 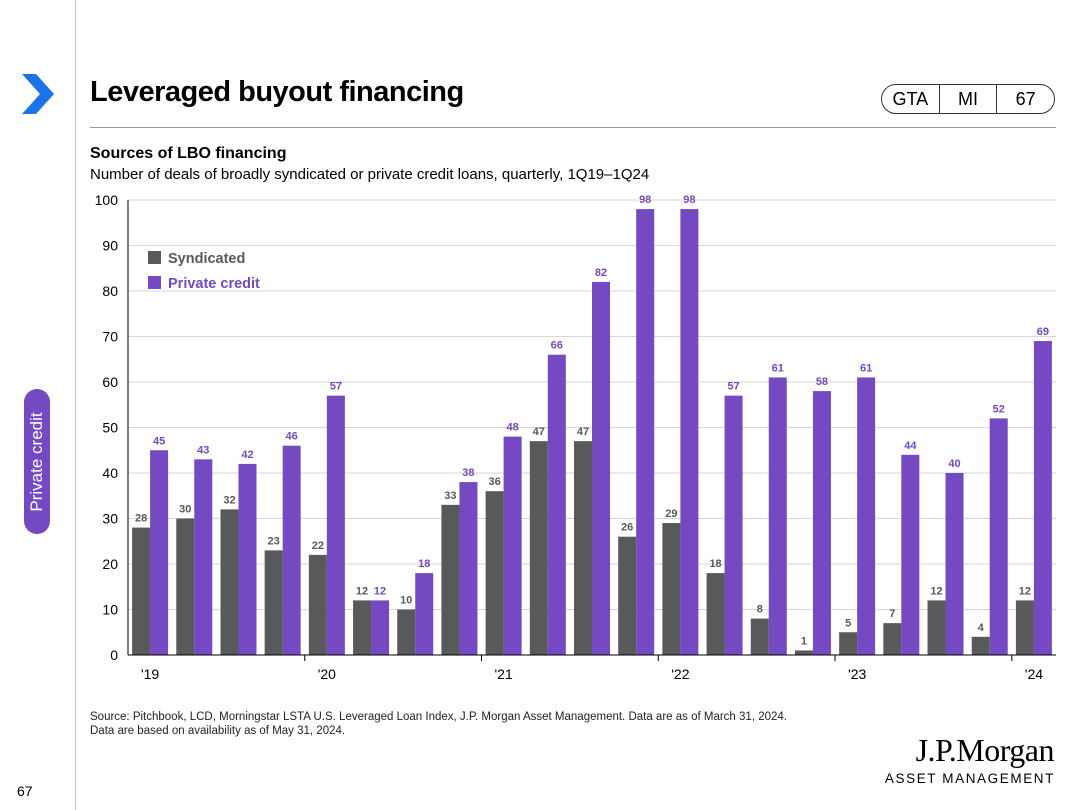 I want to click on bar-private-credit-3q22, so click(x=777, y=516).